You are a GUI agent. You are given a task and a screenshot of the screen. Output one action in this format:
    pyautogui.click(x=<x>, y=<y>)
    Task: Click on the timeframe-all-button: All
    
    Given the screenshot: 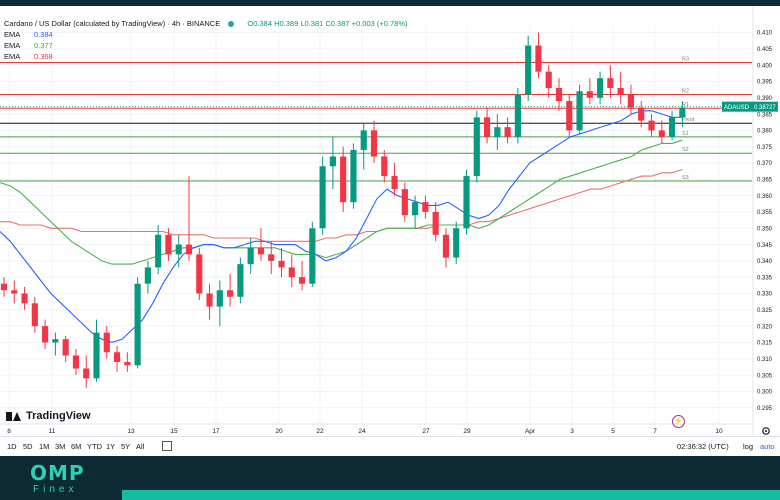 What is the action you would take?
    pyautogui.click(x=140, y=446)
    